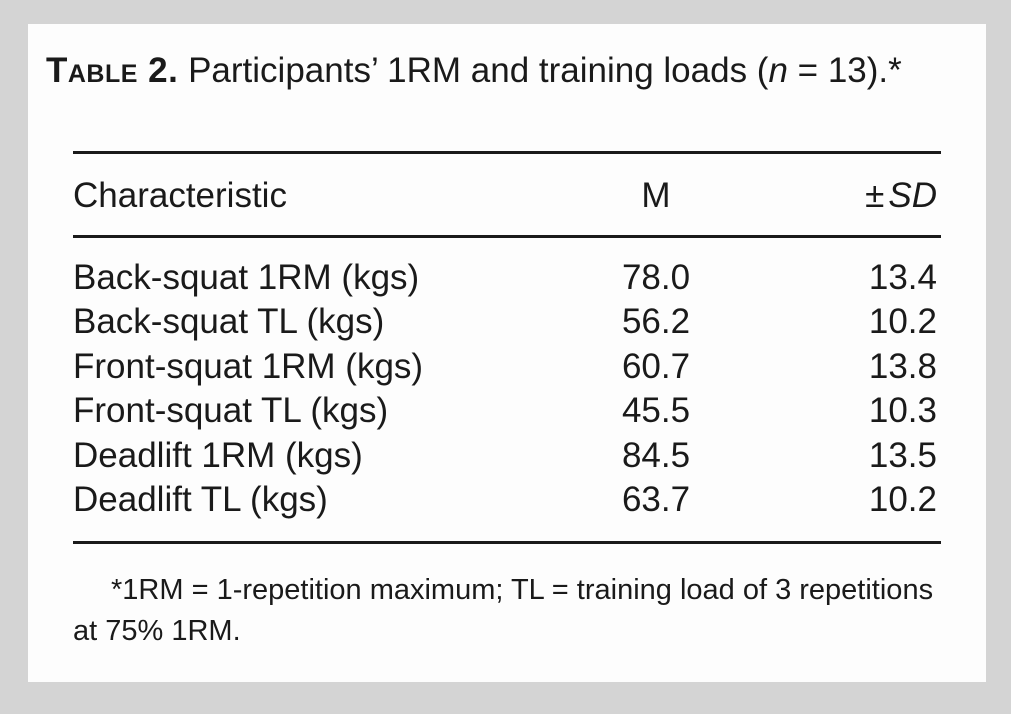 This screenshot has height=714, width=1011. I want to click on header-sd: ± SD, so click(901, 196).